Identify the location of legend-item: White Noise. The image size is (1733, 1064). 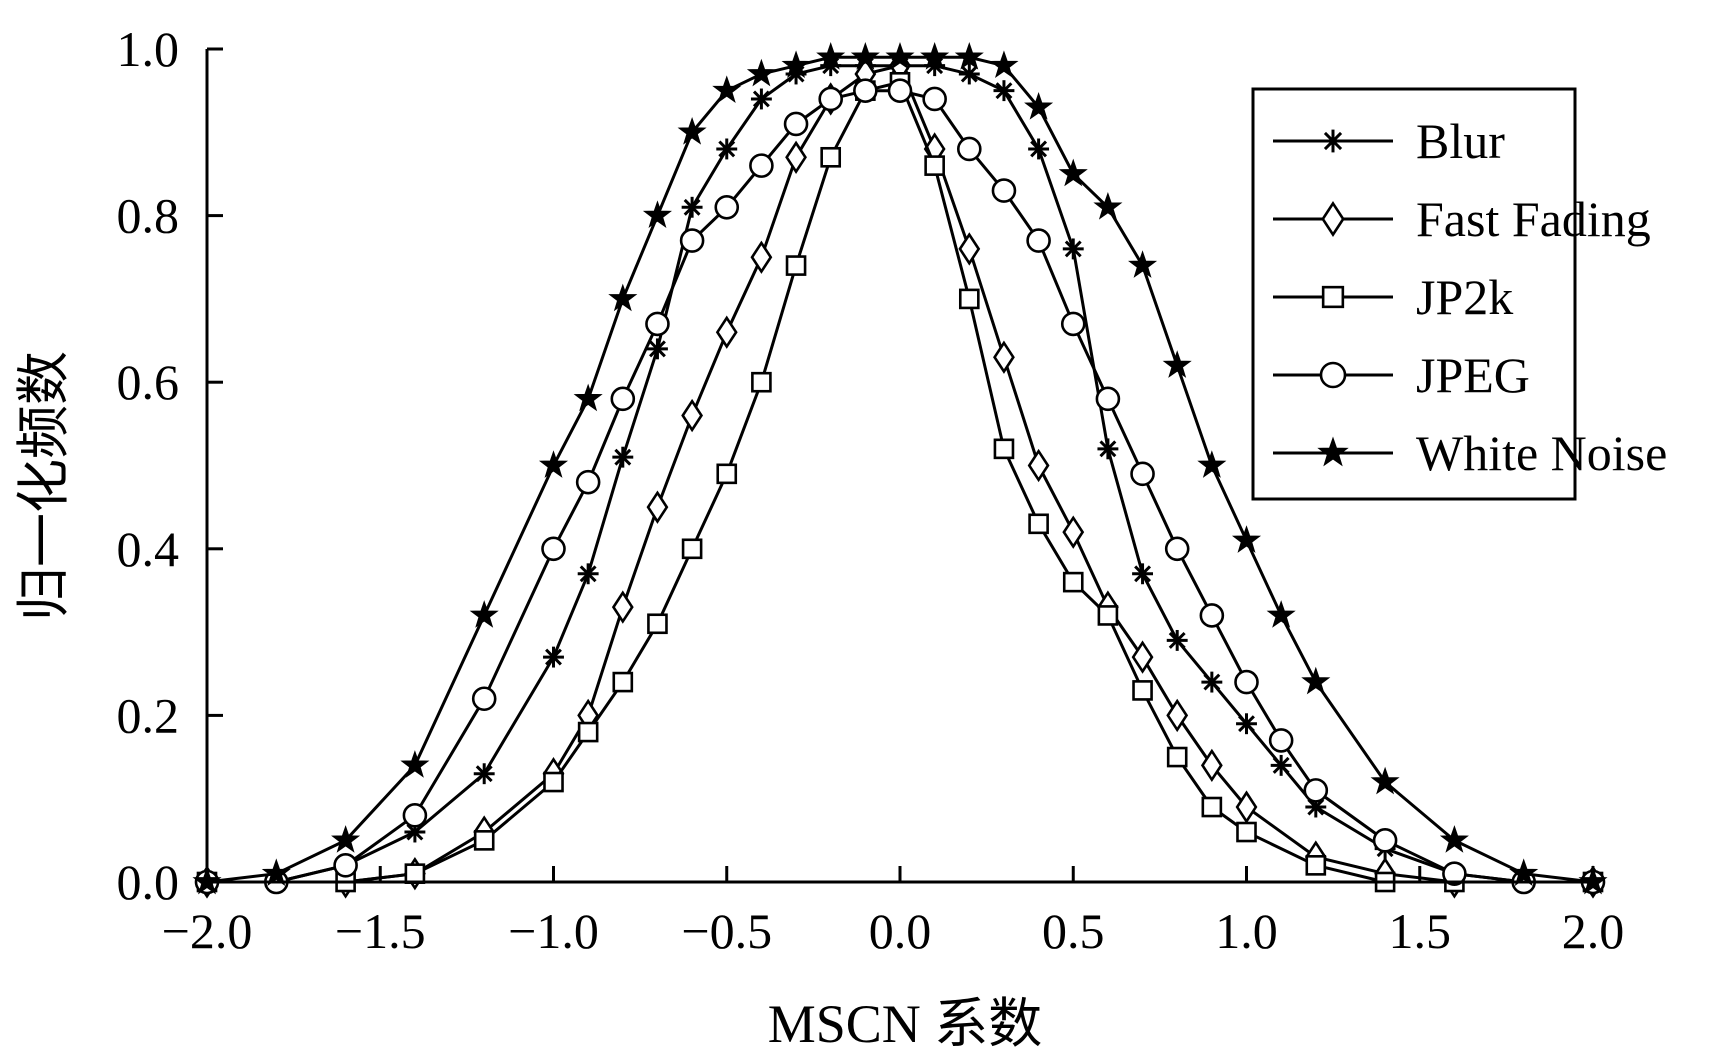
(1470, 453).